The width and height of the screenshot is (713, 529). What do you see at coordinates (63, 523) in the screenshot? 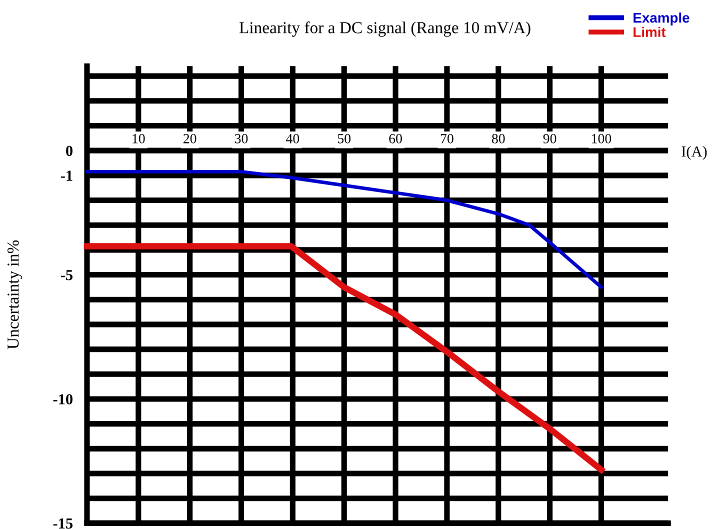
I see `y-tick-label: -15` at bounding box center [63, 523].